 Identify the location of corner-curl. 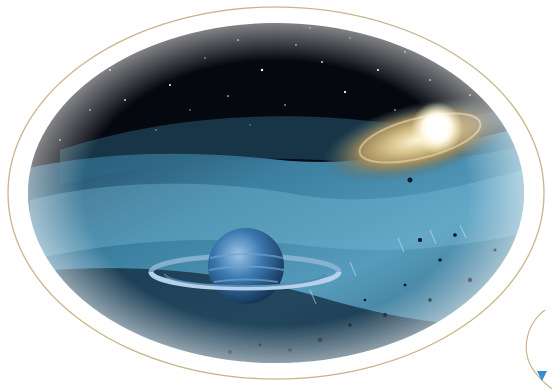
(538, 349).